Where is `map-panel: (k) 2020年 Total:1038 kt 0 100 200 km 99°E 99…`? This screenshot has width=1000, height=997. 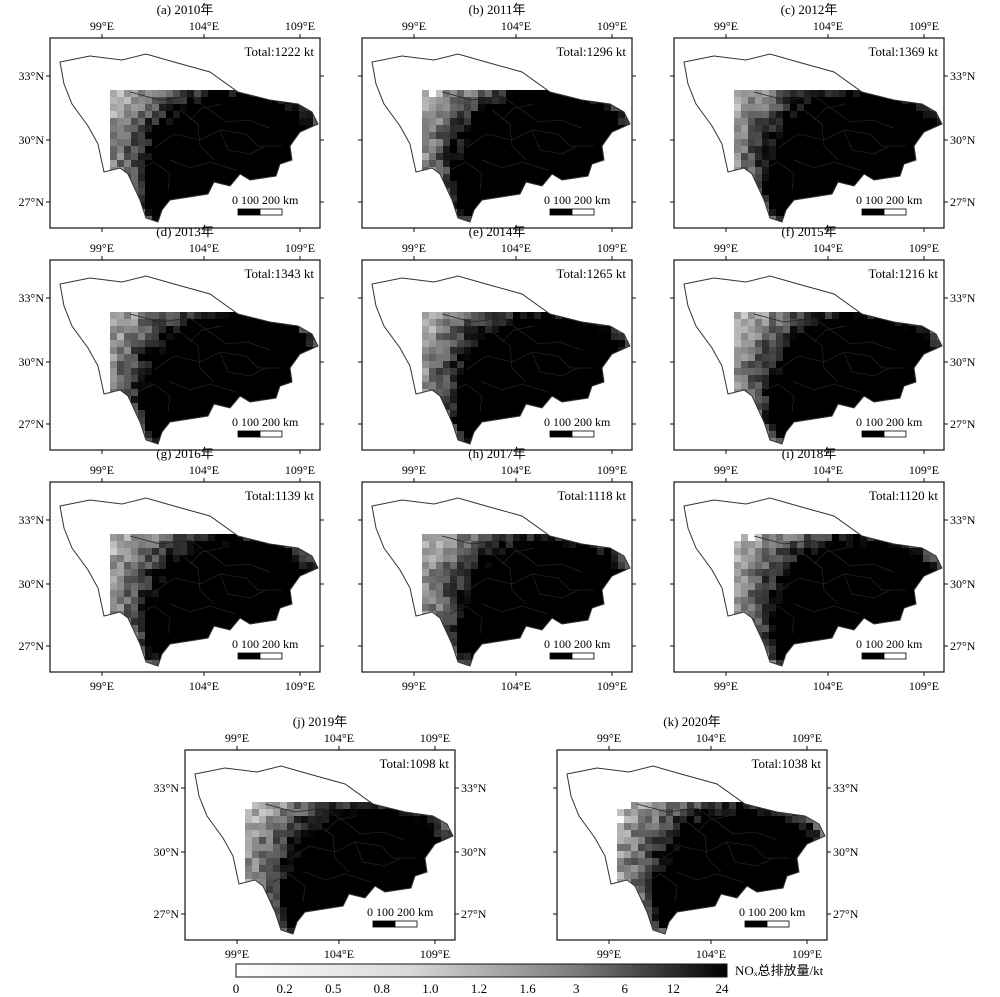 map-panel: (k) 2020年 Total:1038 kt 0 100 200 km 99°E 99… is located at coordinates (706, 837).